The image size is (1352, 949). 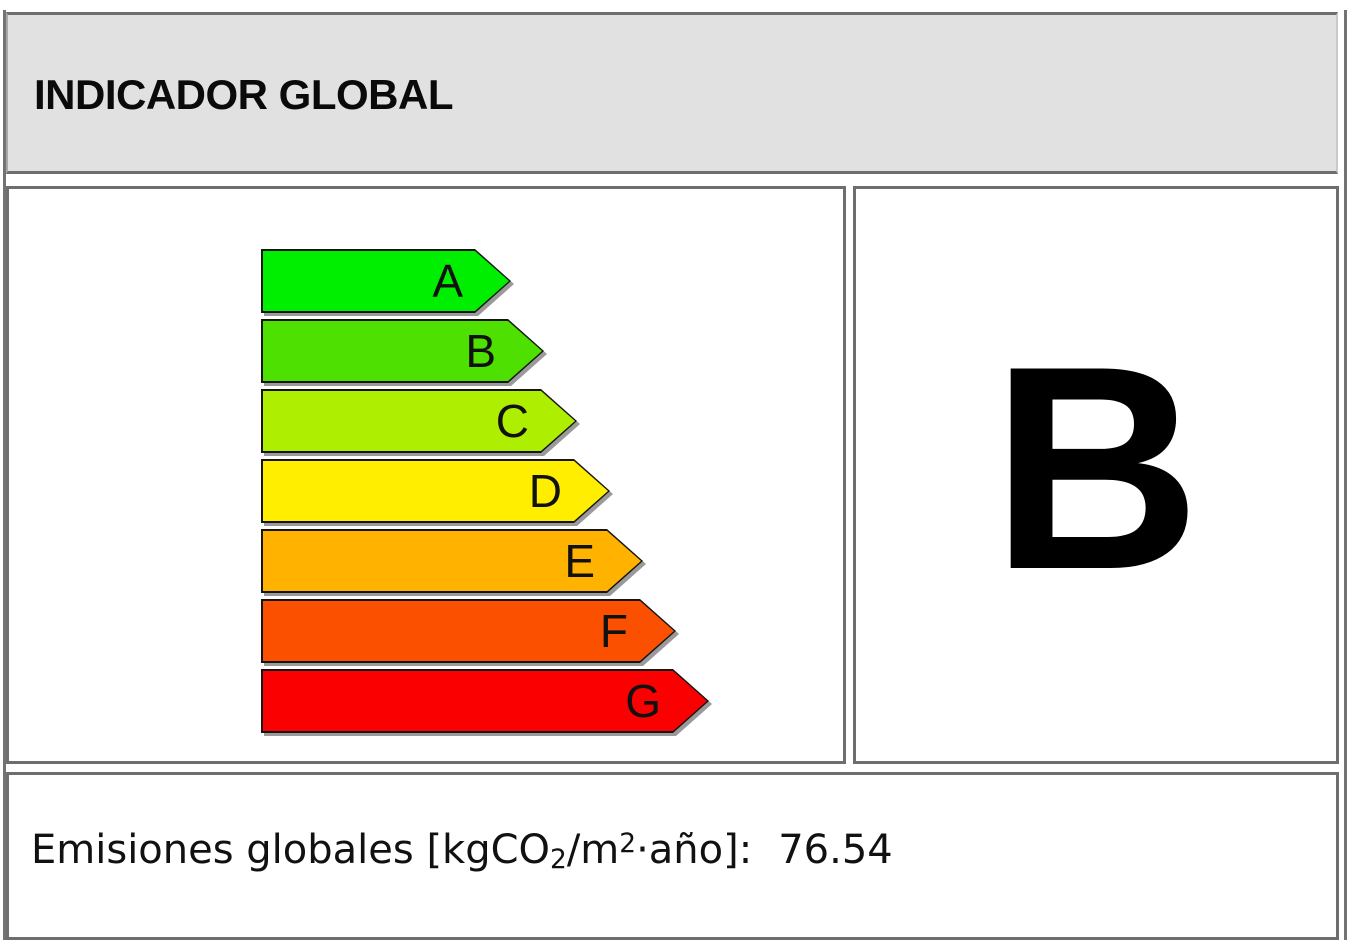 What do you see at coordinates (613, 631) in the screenshot?
I see `energy-bar-label-f: F` at bounding box center [613, 631].